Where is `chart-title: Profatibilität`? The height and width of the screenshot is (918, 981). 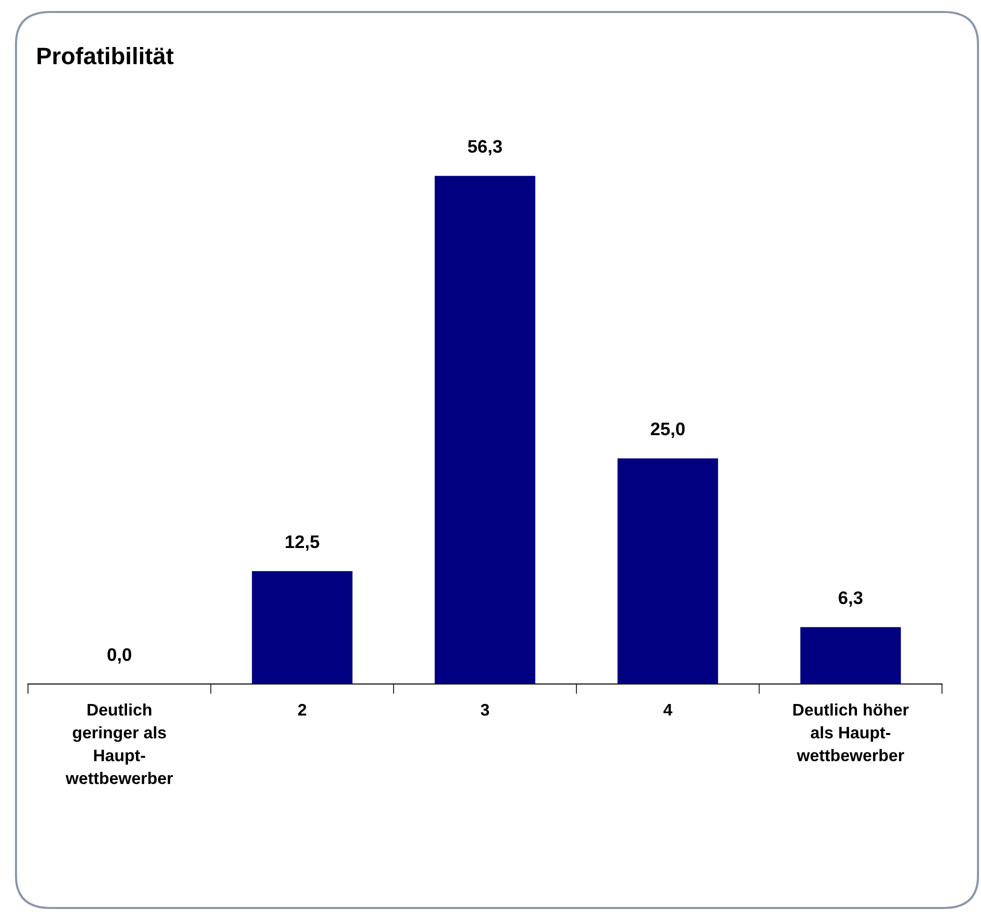
chart-title: Profatibilität is located at coordinates (106, 55).